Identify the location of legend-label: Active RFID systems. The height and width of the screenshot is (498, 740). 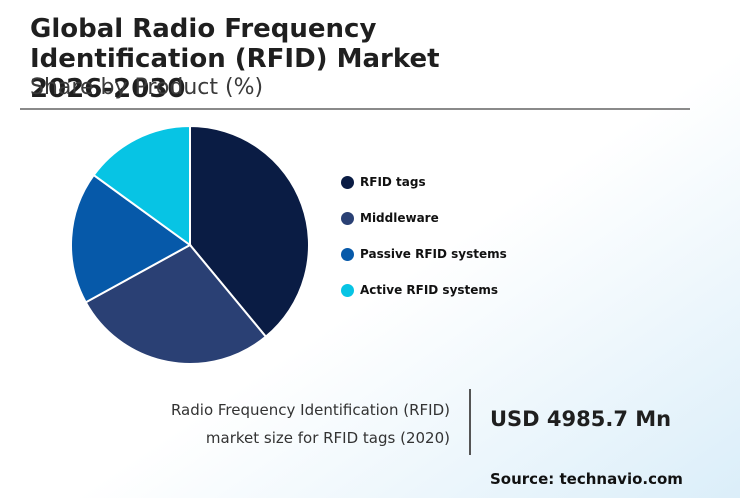
(429, 290).